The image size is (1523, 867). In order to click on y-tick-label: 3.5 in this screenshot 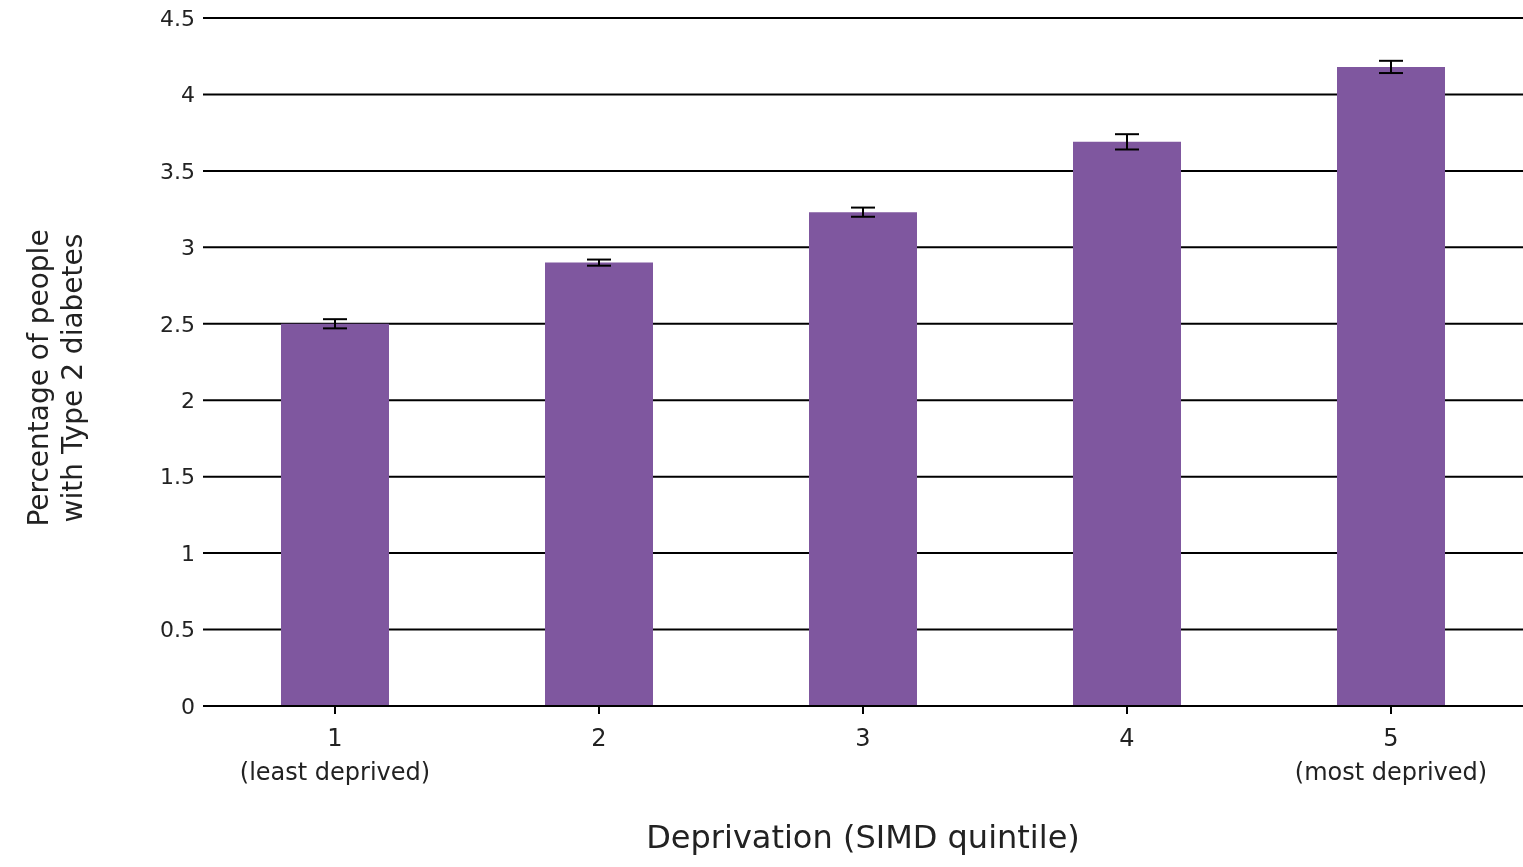, I will do `click(177, 171)`.